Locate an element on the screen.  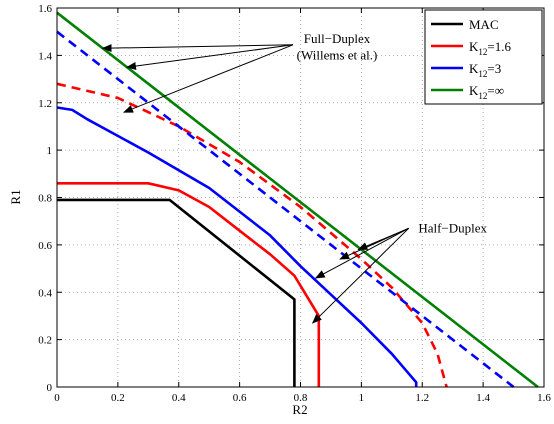
x-tick-label: 0.6 is located at coordinates (240, 398).